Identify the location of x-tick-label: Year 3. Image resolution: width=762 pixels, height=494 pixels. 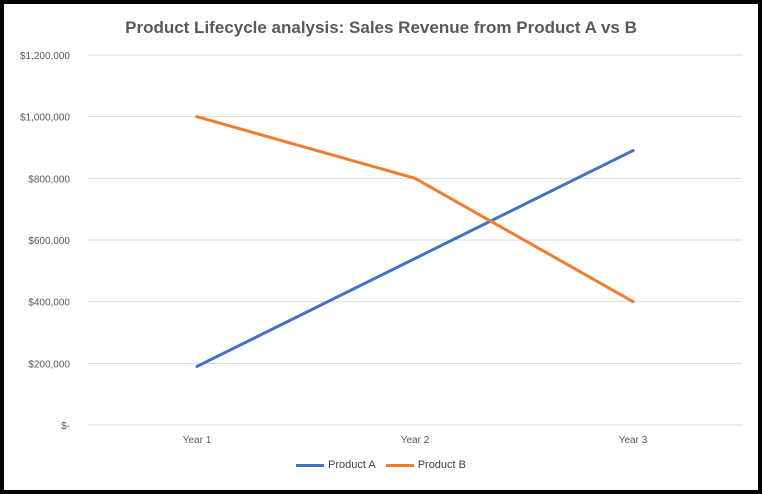
(633, 440).